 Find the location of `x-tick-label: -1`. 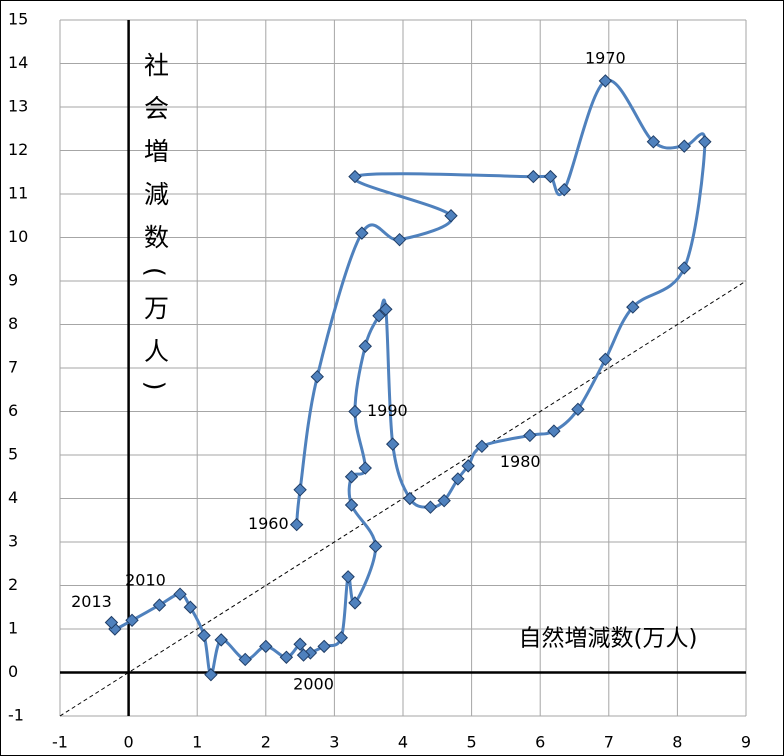

x-tick-label: -1 is located at coordinates (60, 742).